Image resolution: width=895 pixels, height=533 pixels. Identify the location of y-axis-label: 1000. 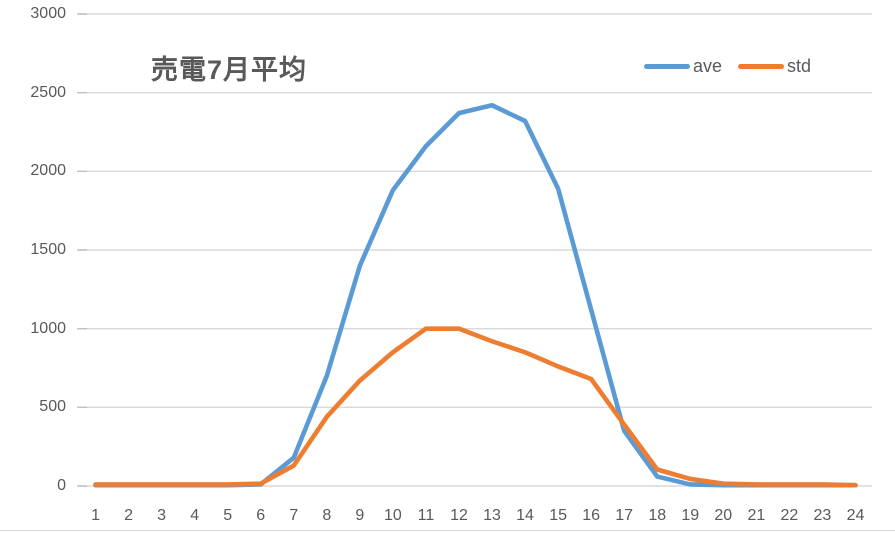
(48, 328).